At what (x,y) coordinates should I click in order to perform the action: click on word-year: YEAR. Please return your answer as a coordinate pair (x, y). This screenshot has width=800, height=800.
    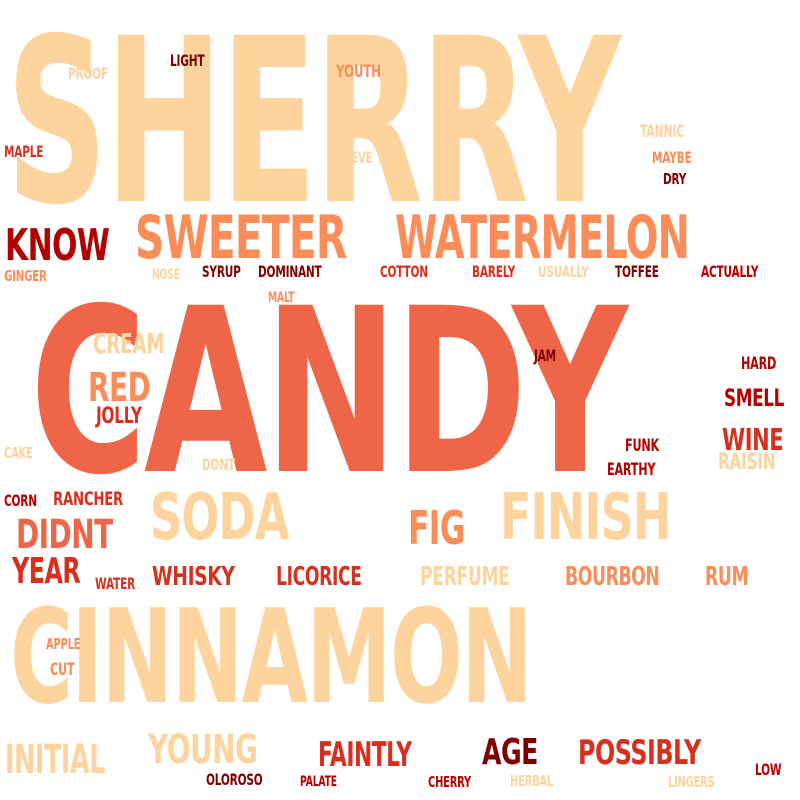
    Looking at the image, I should click on (46, 571).